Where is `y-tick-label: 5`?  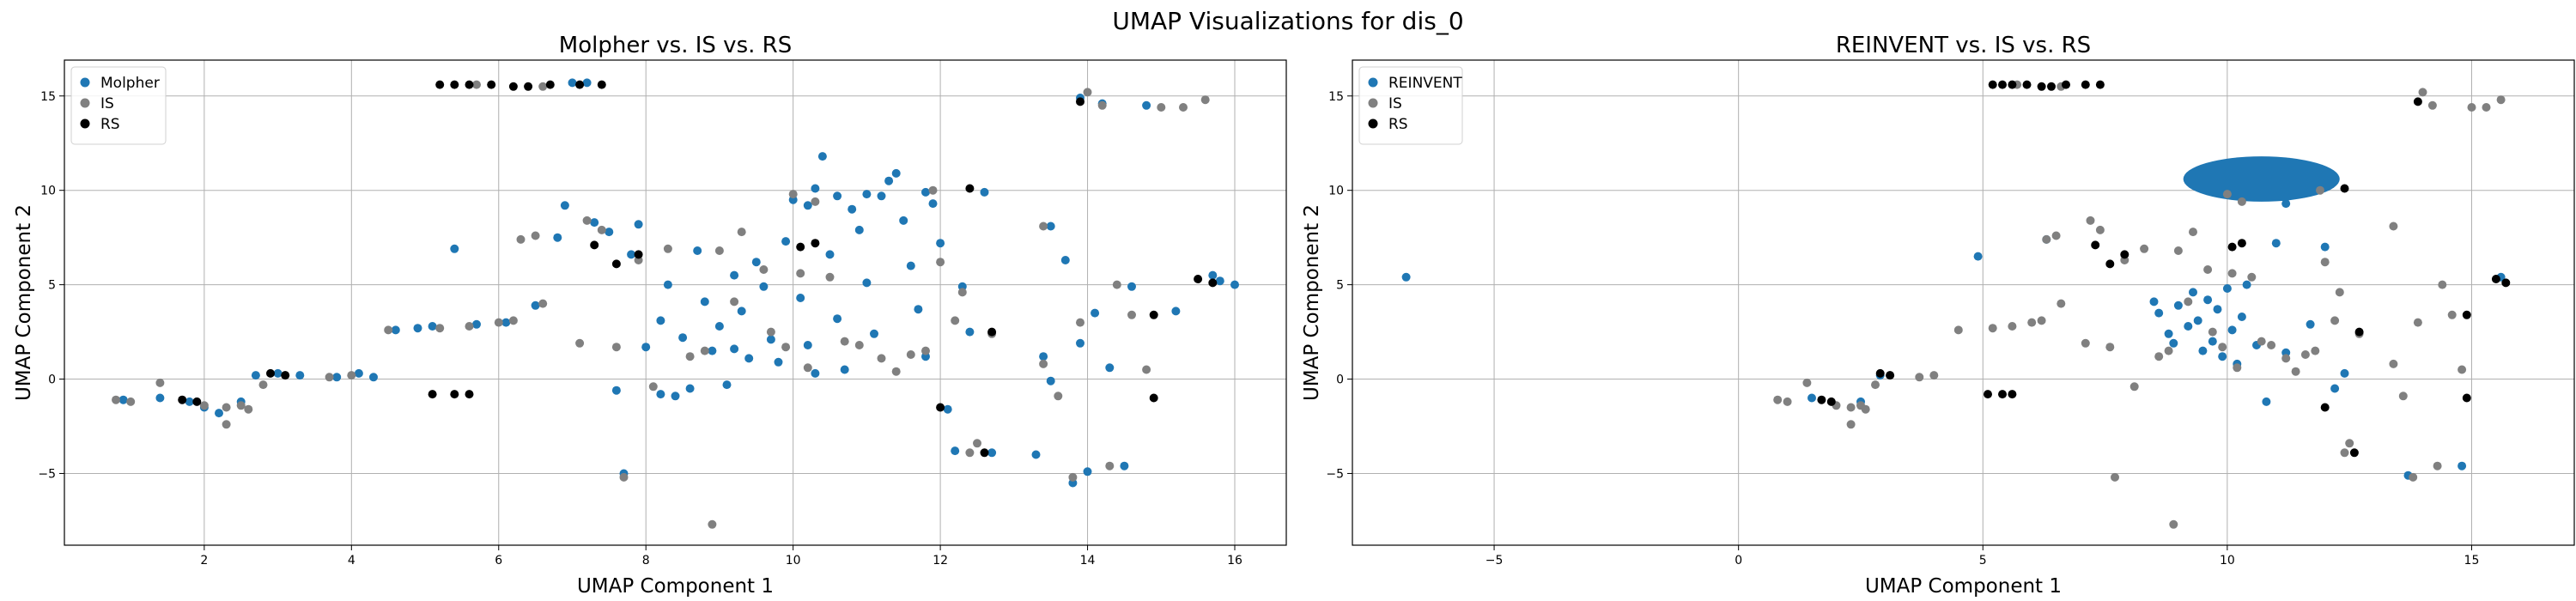 y-tick-label: 5 is located at coordinates (1340, 286).